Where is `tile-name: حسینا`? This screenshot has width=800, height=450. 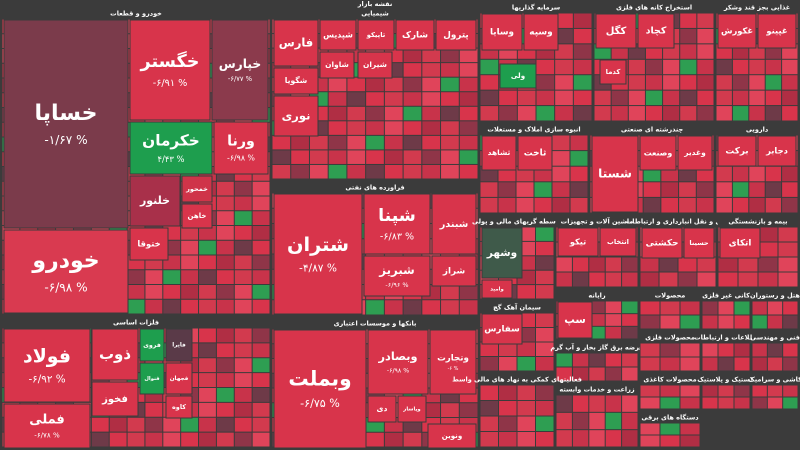 tile-name: حسینا is located at coordinates (699, 243).